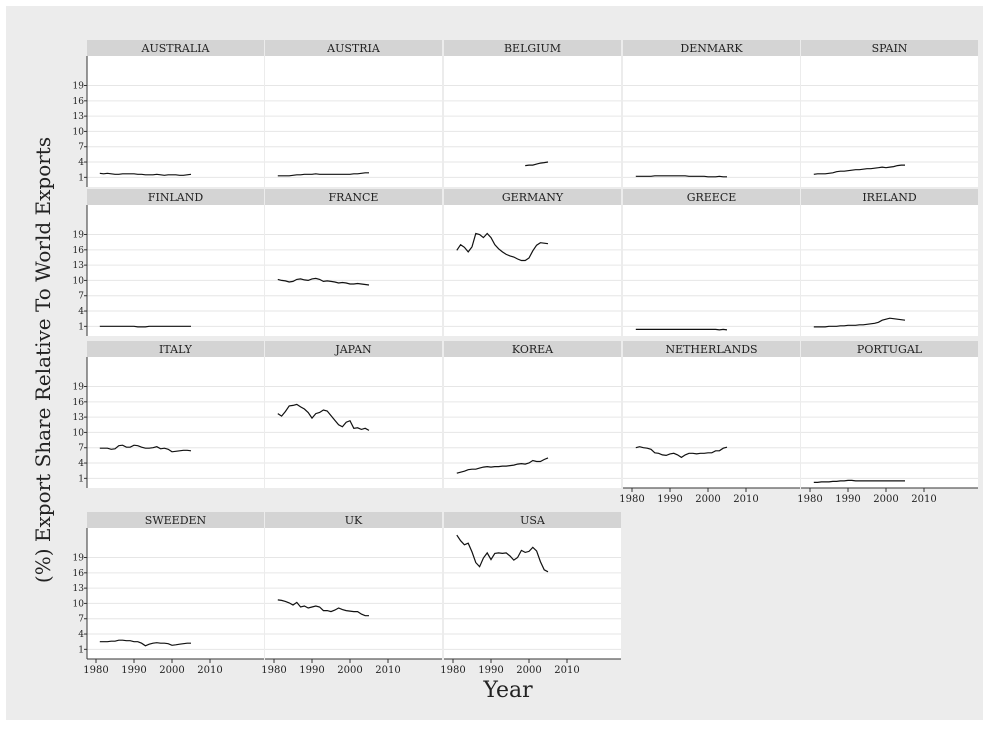 The width and height of the screenshot is (989, 729). Describe the element at coordinates (889, 422) in the screenshot. I see `panel-plot-portugal` at that location.